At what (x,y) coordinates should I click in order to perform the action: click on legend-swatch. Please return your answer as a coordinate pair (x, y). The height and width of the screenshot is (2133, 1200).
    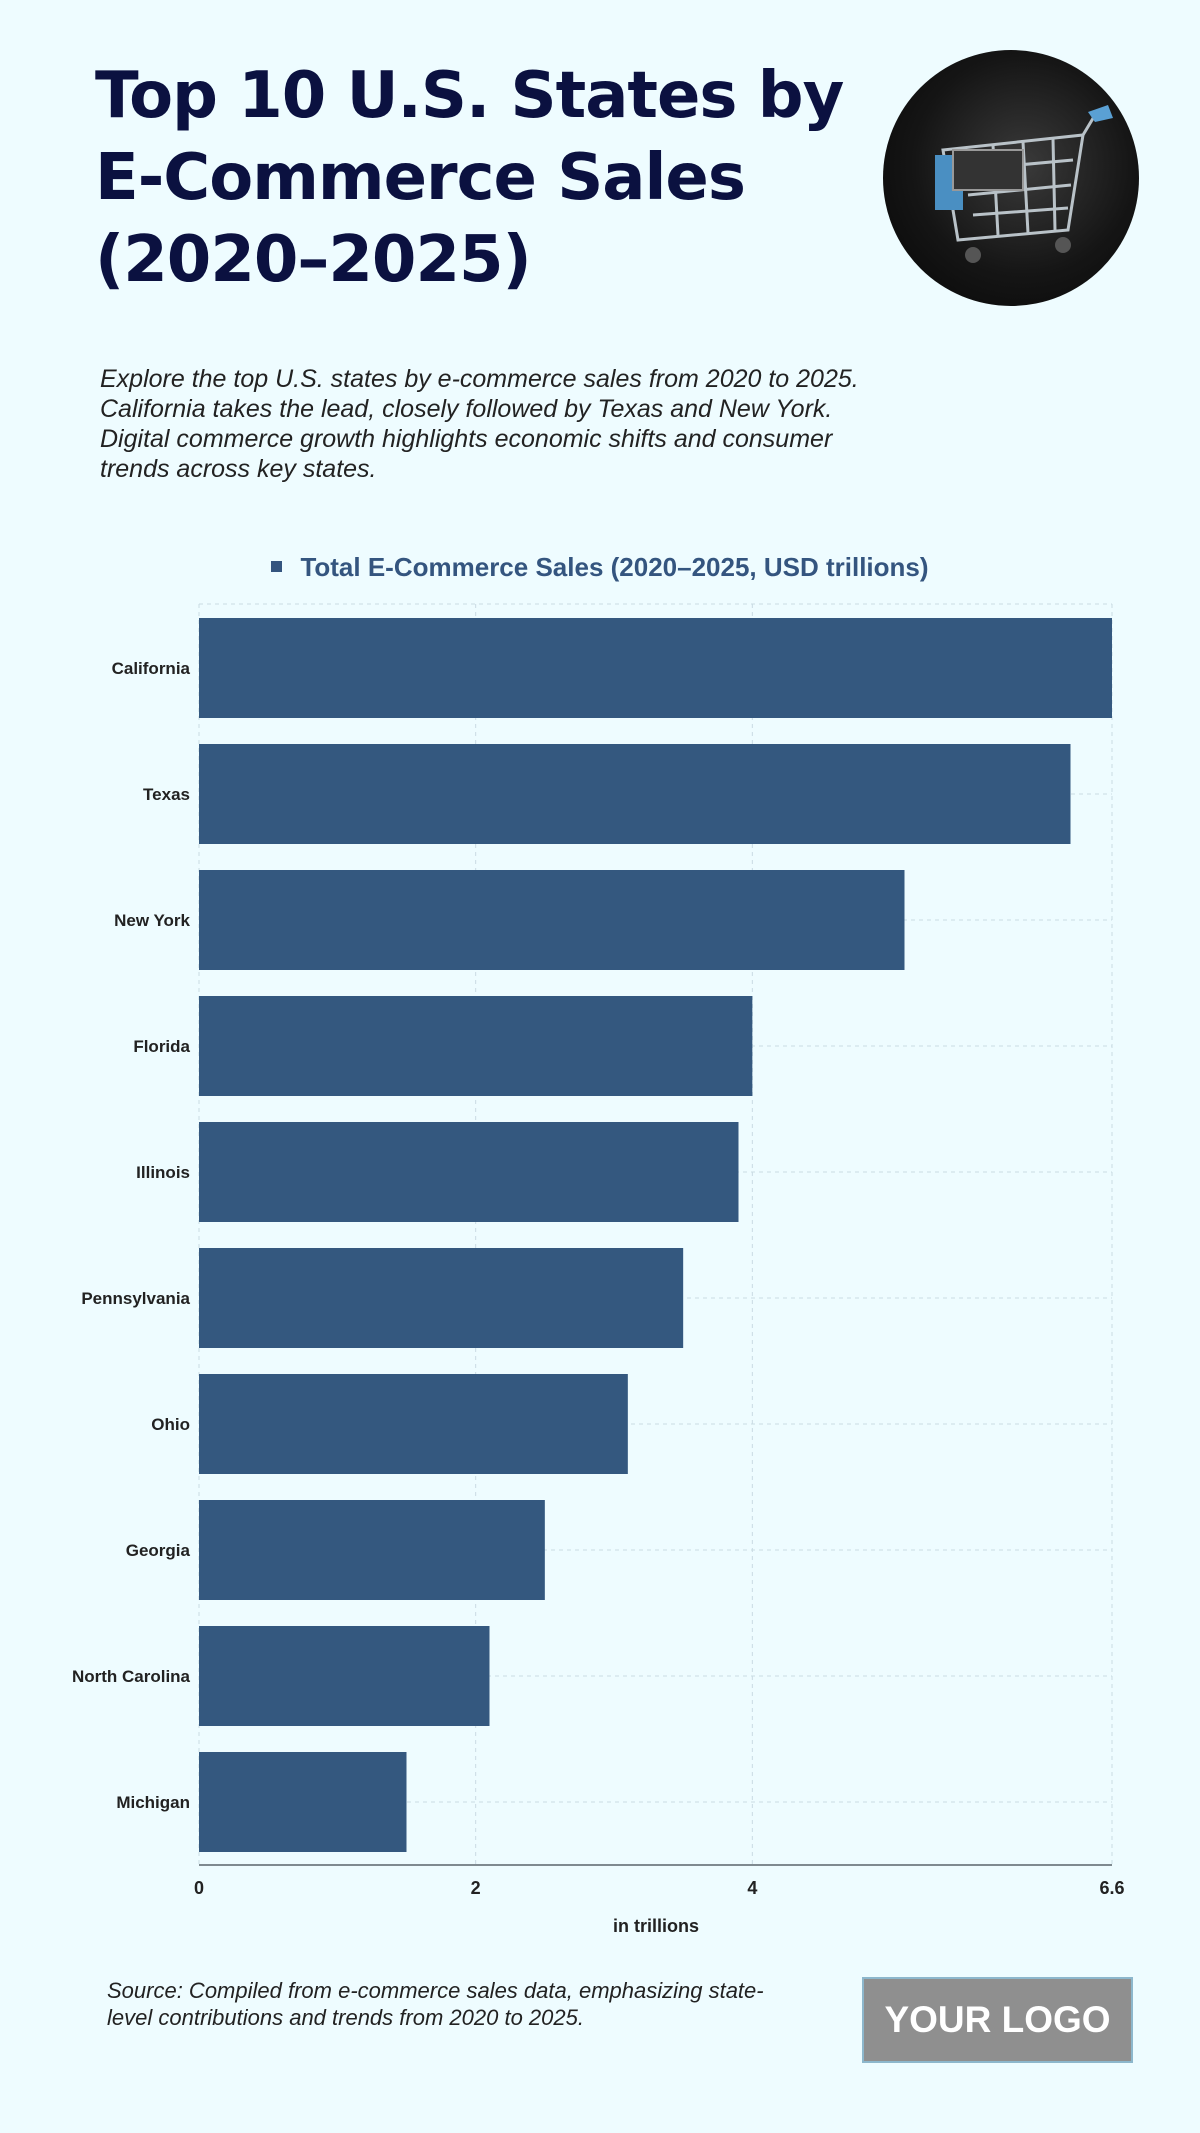
    Looking at the image, I should click on (277, 566).